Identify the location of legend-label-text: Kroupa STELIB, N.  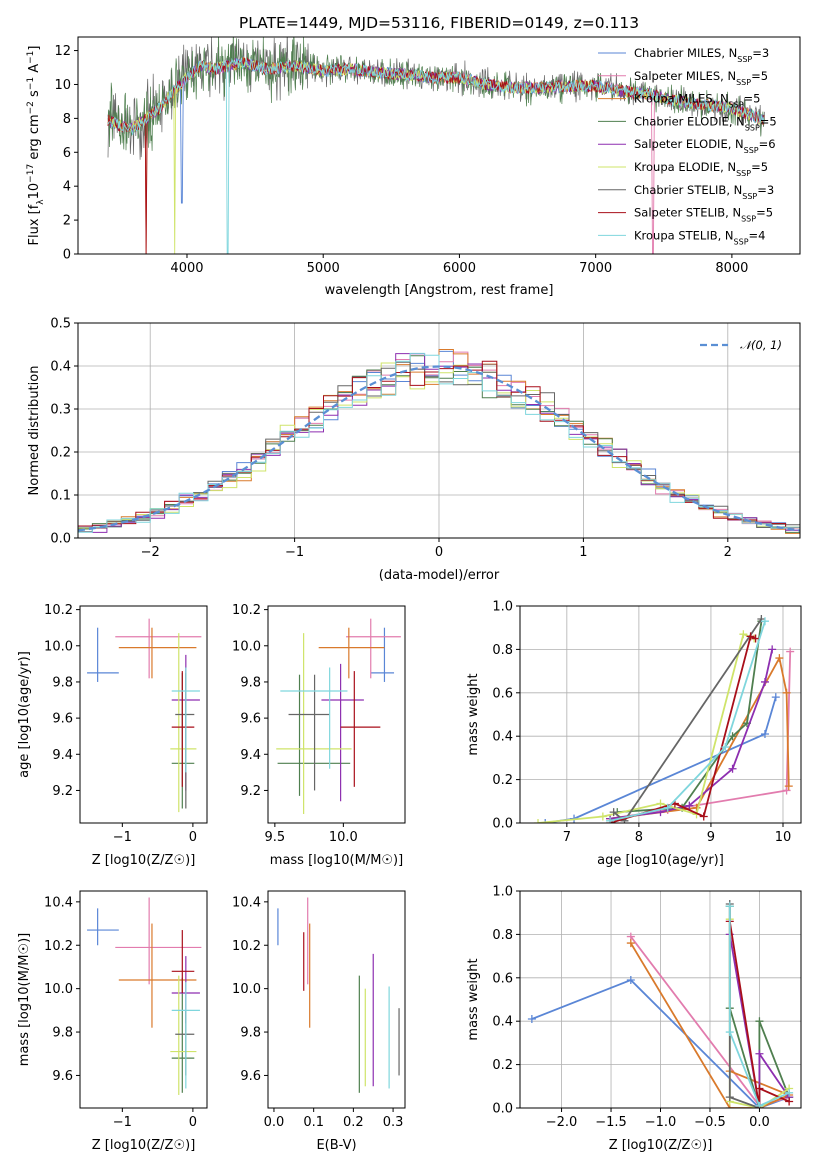
(684, 235).